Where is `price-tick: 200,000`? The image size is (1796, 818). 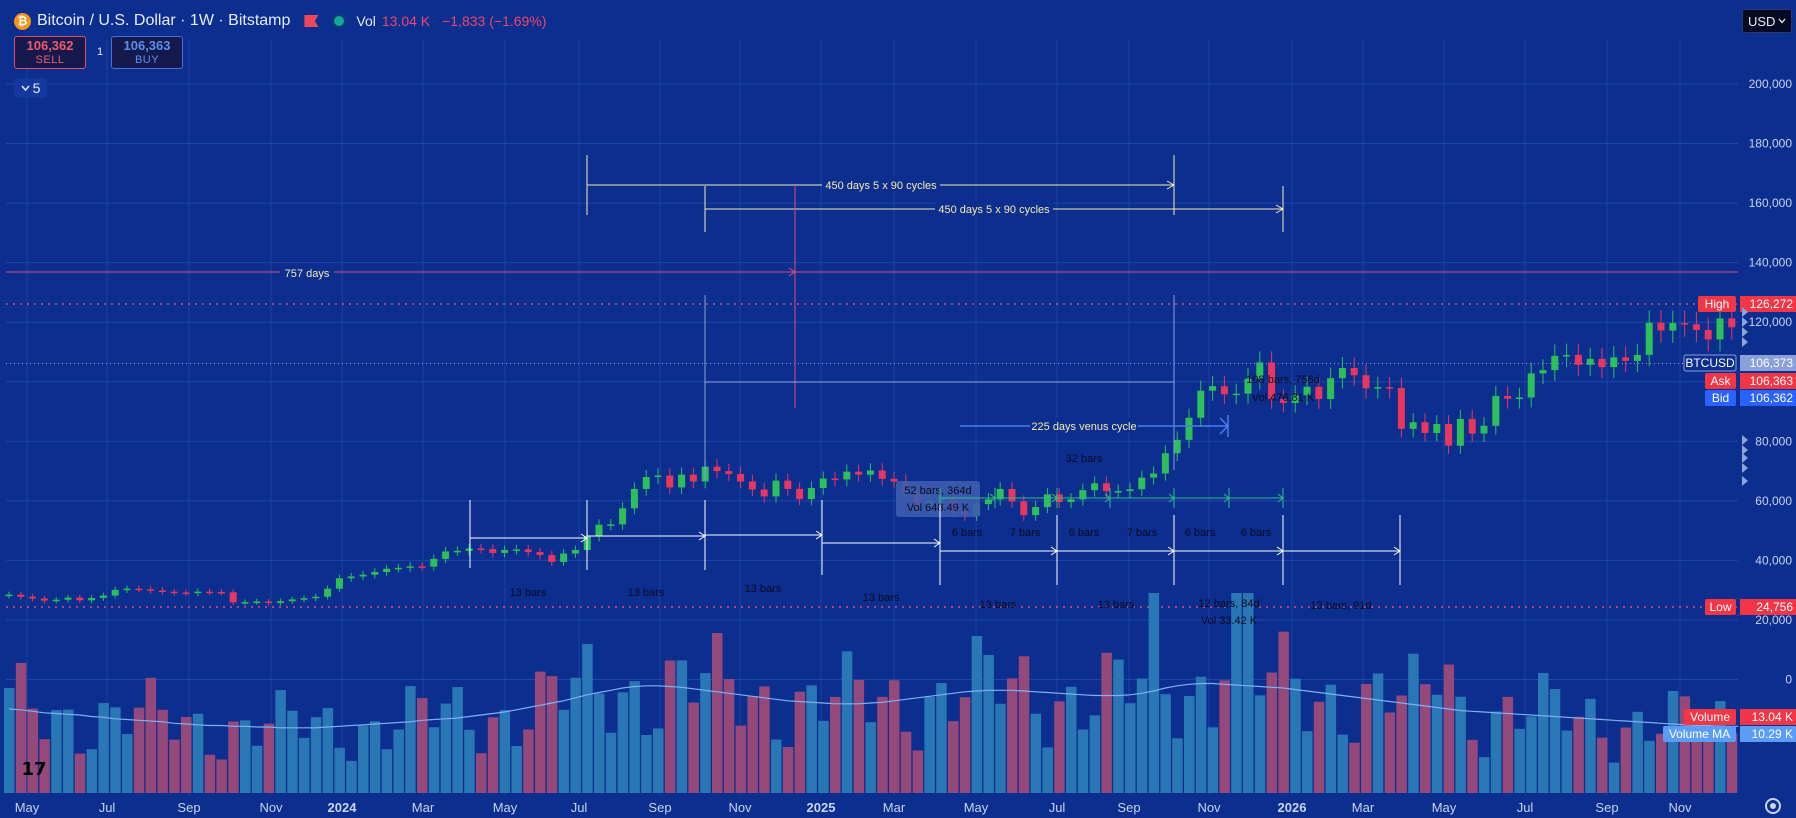
price-tick: 200,000 is located at coordinates (1771, 84).